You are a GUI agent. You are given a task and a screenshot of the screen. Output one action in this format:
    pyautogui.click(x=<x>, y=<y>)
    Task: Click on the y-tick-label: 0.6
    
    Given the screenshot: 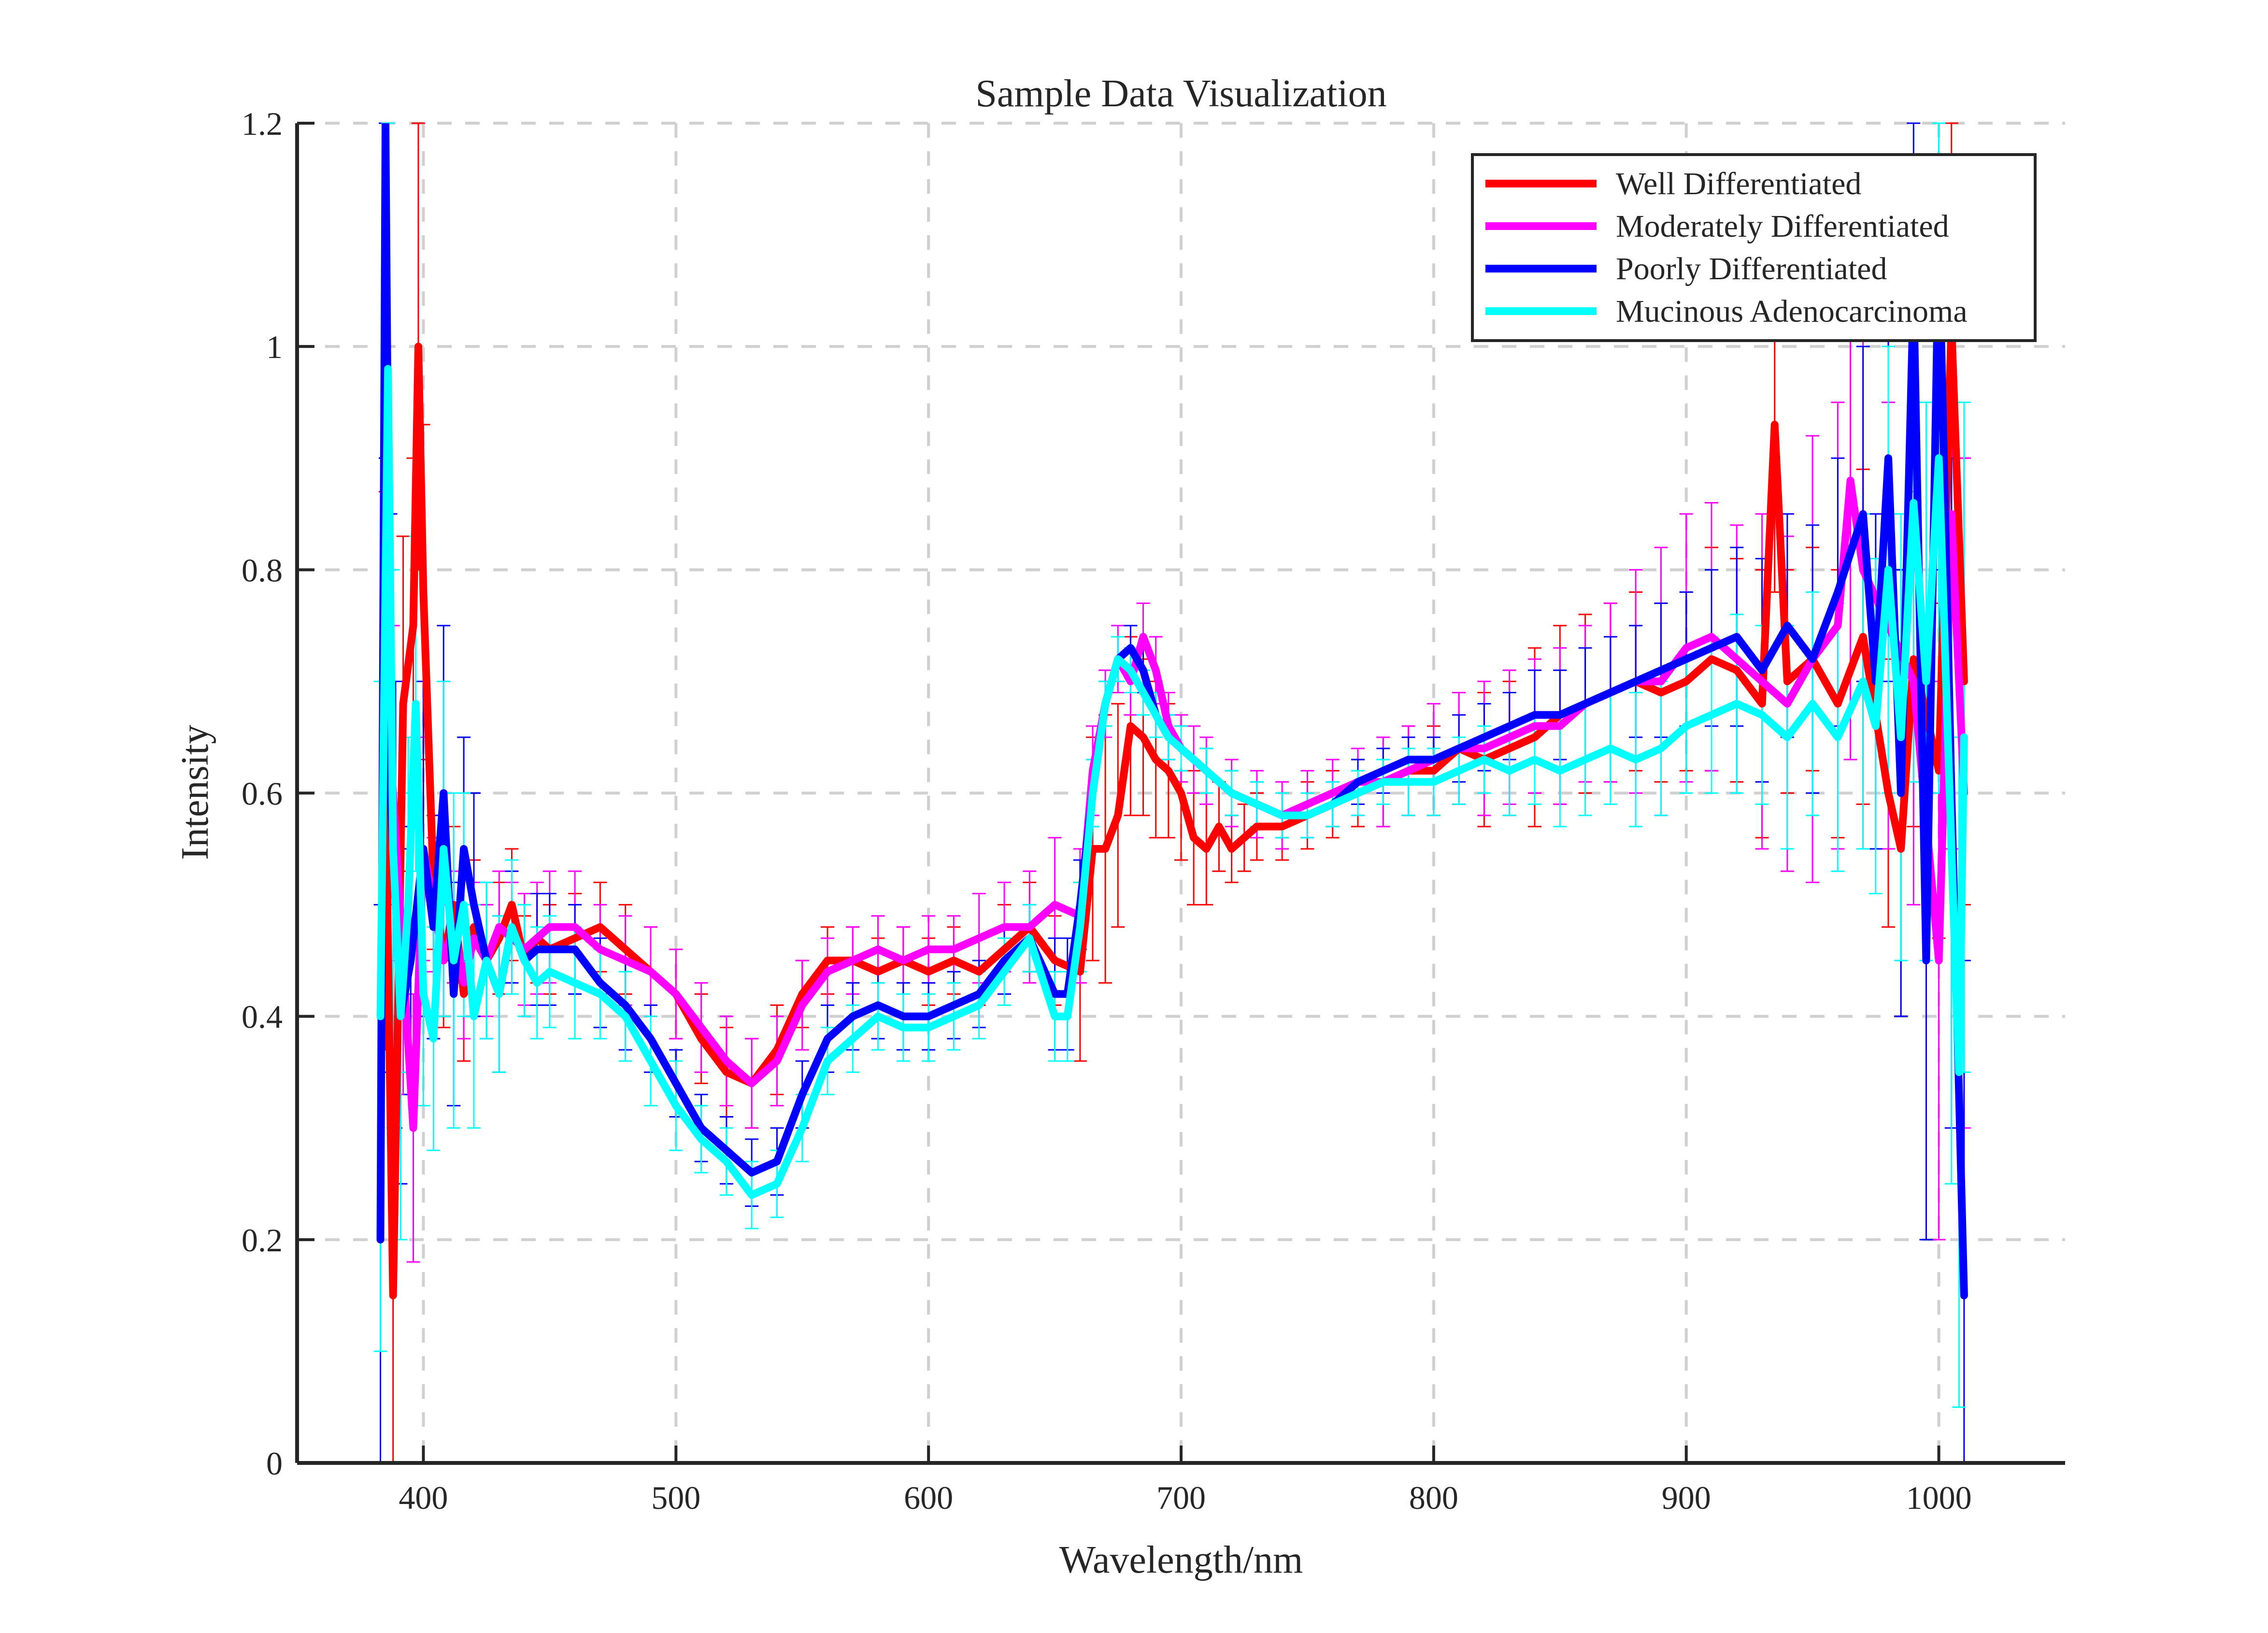 What is the action you would take?
    pyautogui.click(x=262, y=793)
    